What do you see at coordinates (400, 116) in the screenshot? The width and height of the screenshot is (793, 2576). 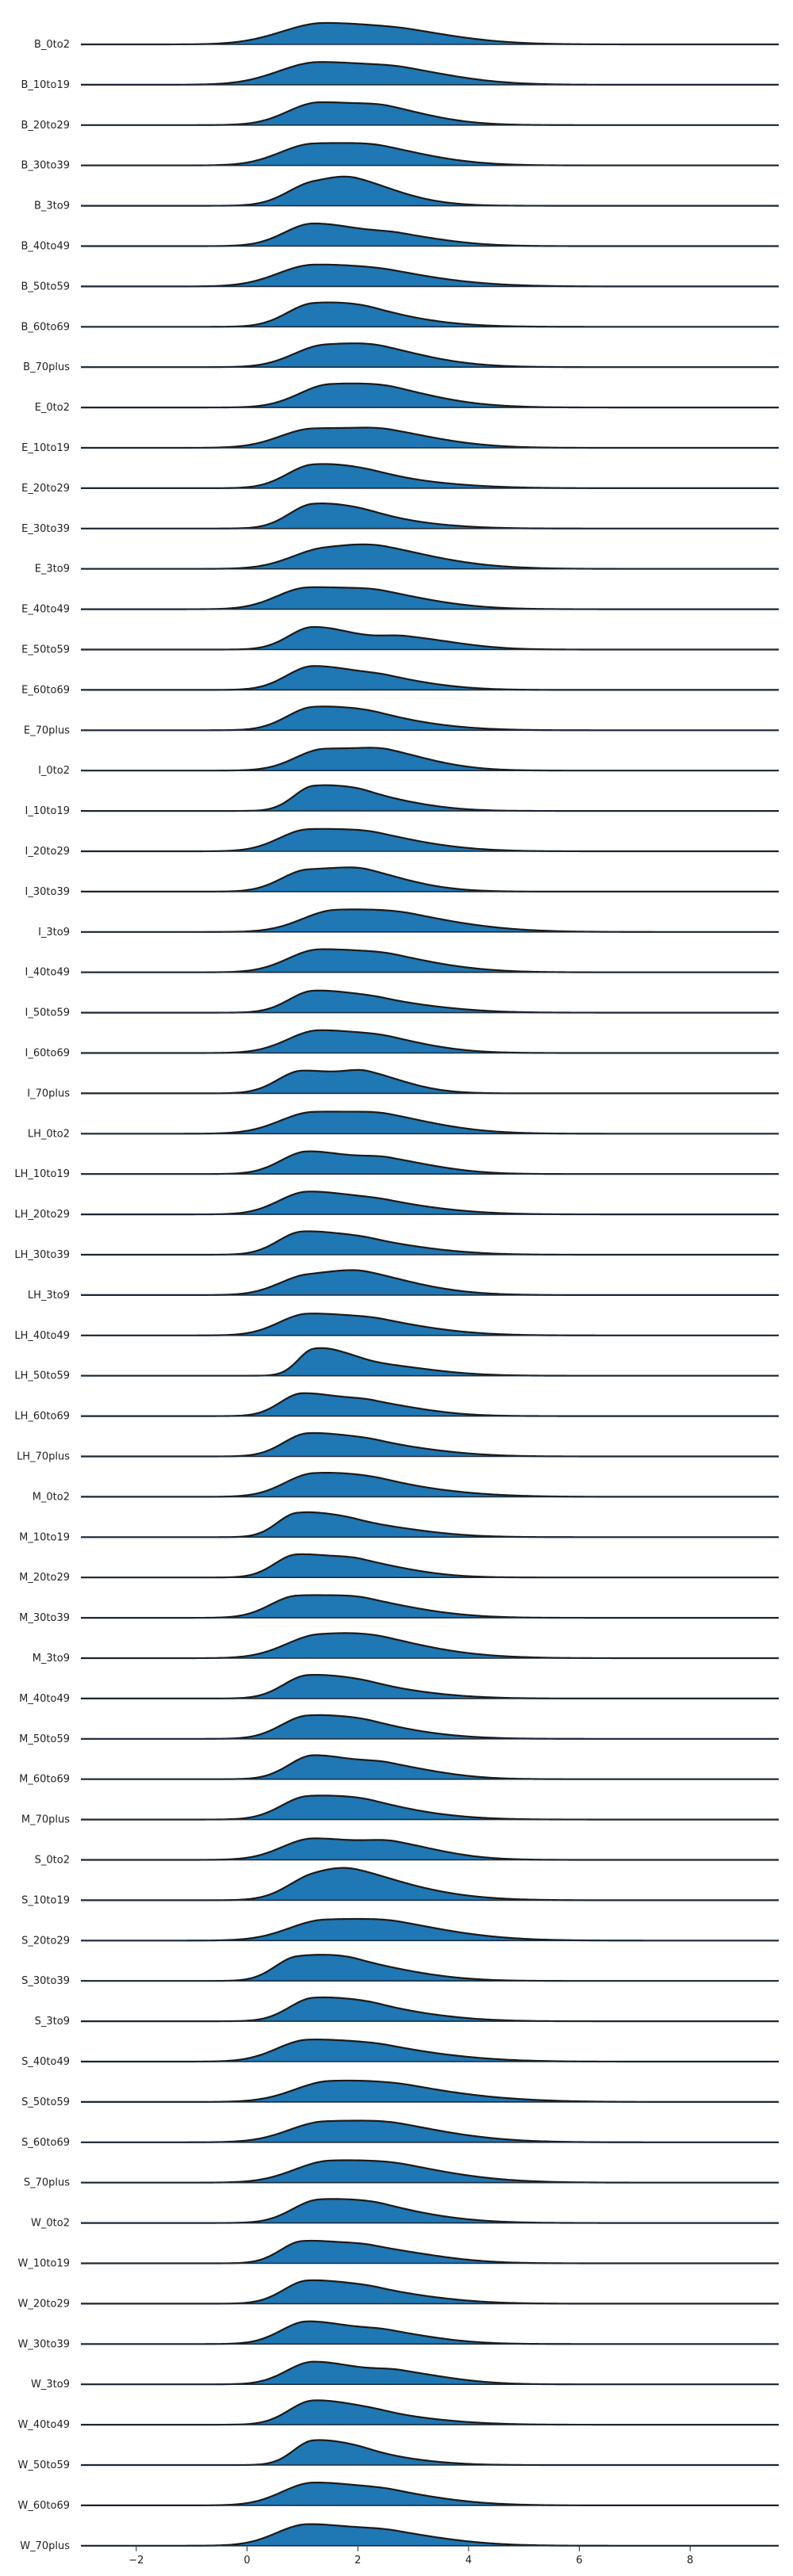 I see `ridge-row: B_20to29` at bounding box center [400, 116].